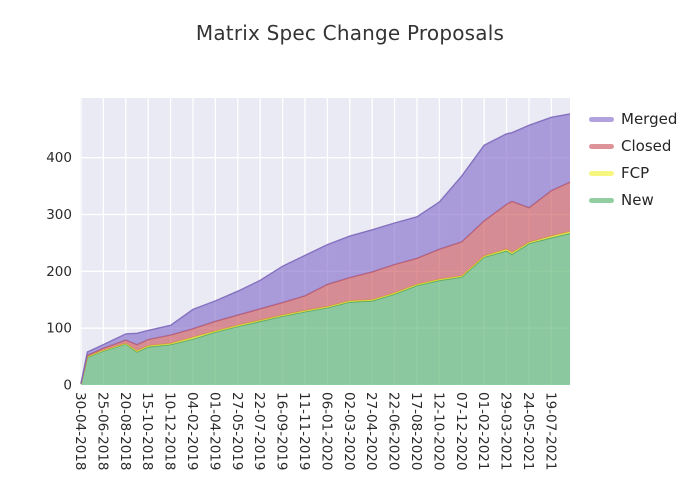 Image resolution: width=700 pixels, height=500 pixels. What do you see at coordinates (349, 431) in the screenshot?
I see `x-tick-label: 02-03-2020` at bounding box center [349, 431].